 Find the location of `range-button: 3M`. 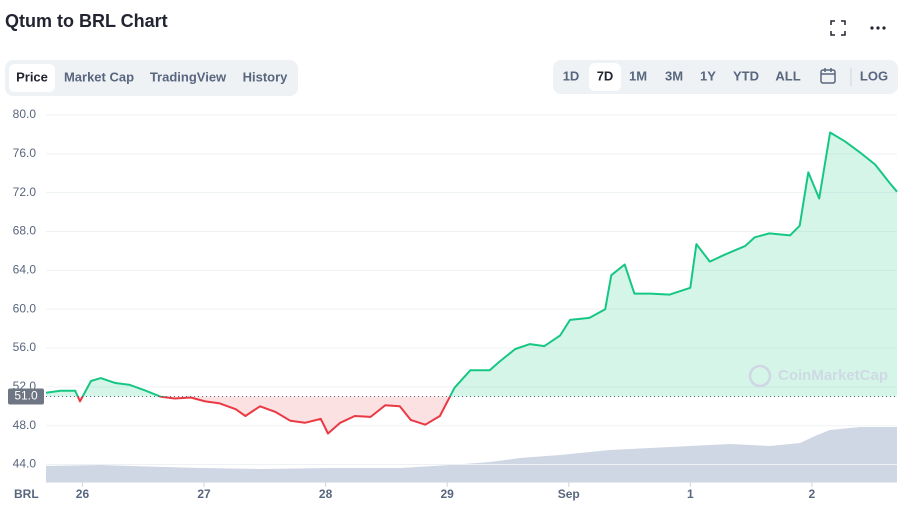

range-button: 3M is located at coordinates (674, 75).